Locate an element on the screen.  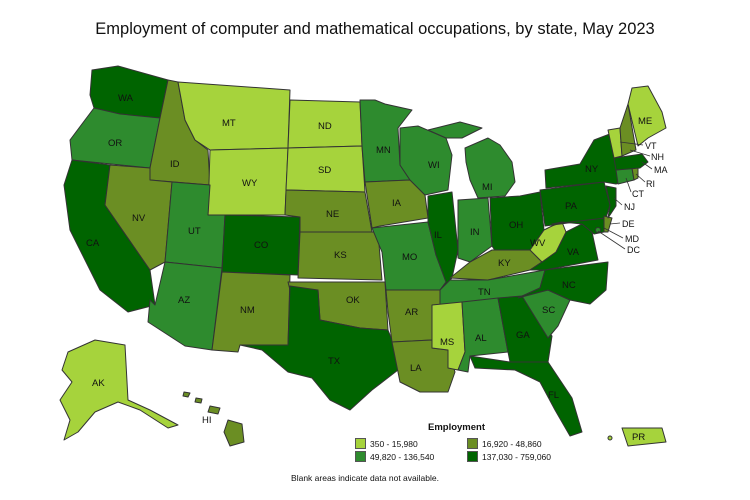
label-al: AL is located at coordinates (481, 338).